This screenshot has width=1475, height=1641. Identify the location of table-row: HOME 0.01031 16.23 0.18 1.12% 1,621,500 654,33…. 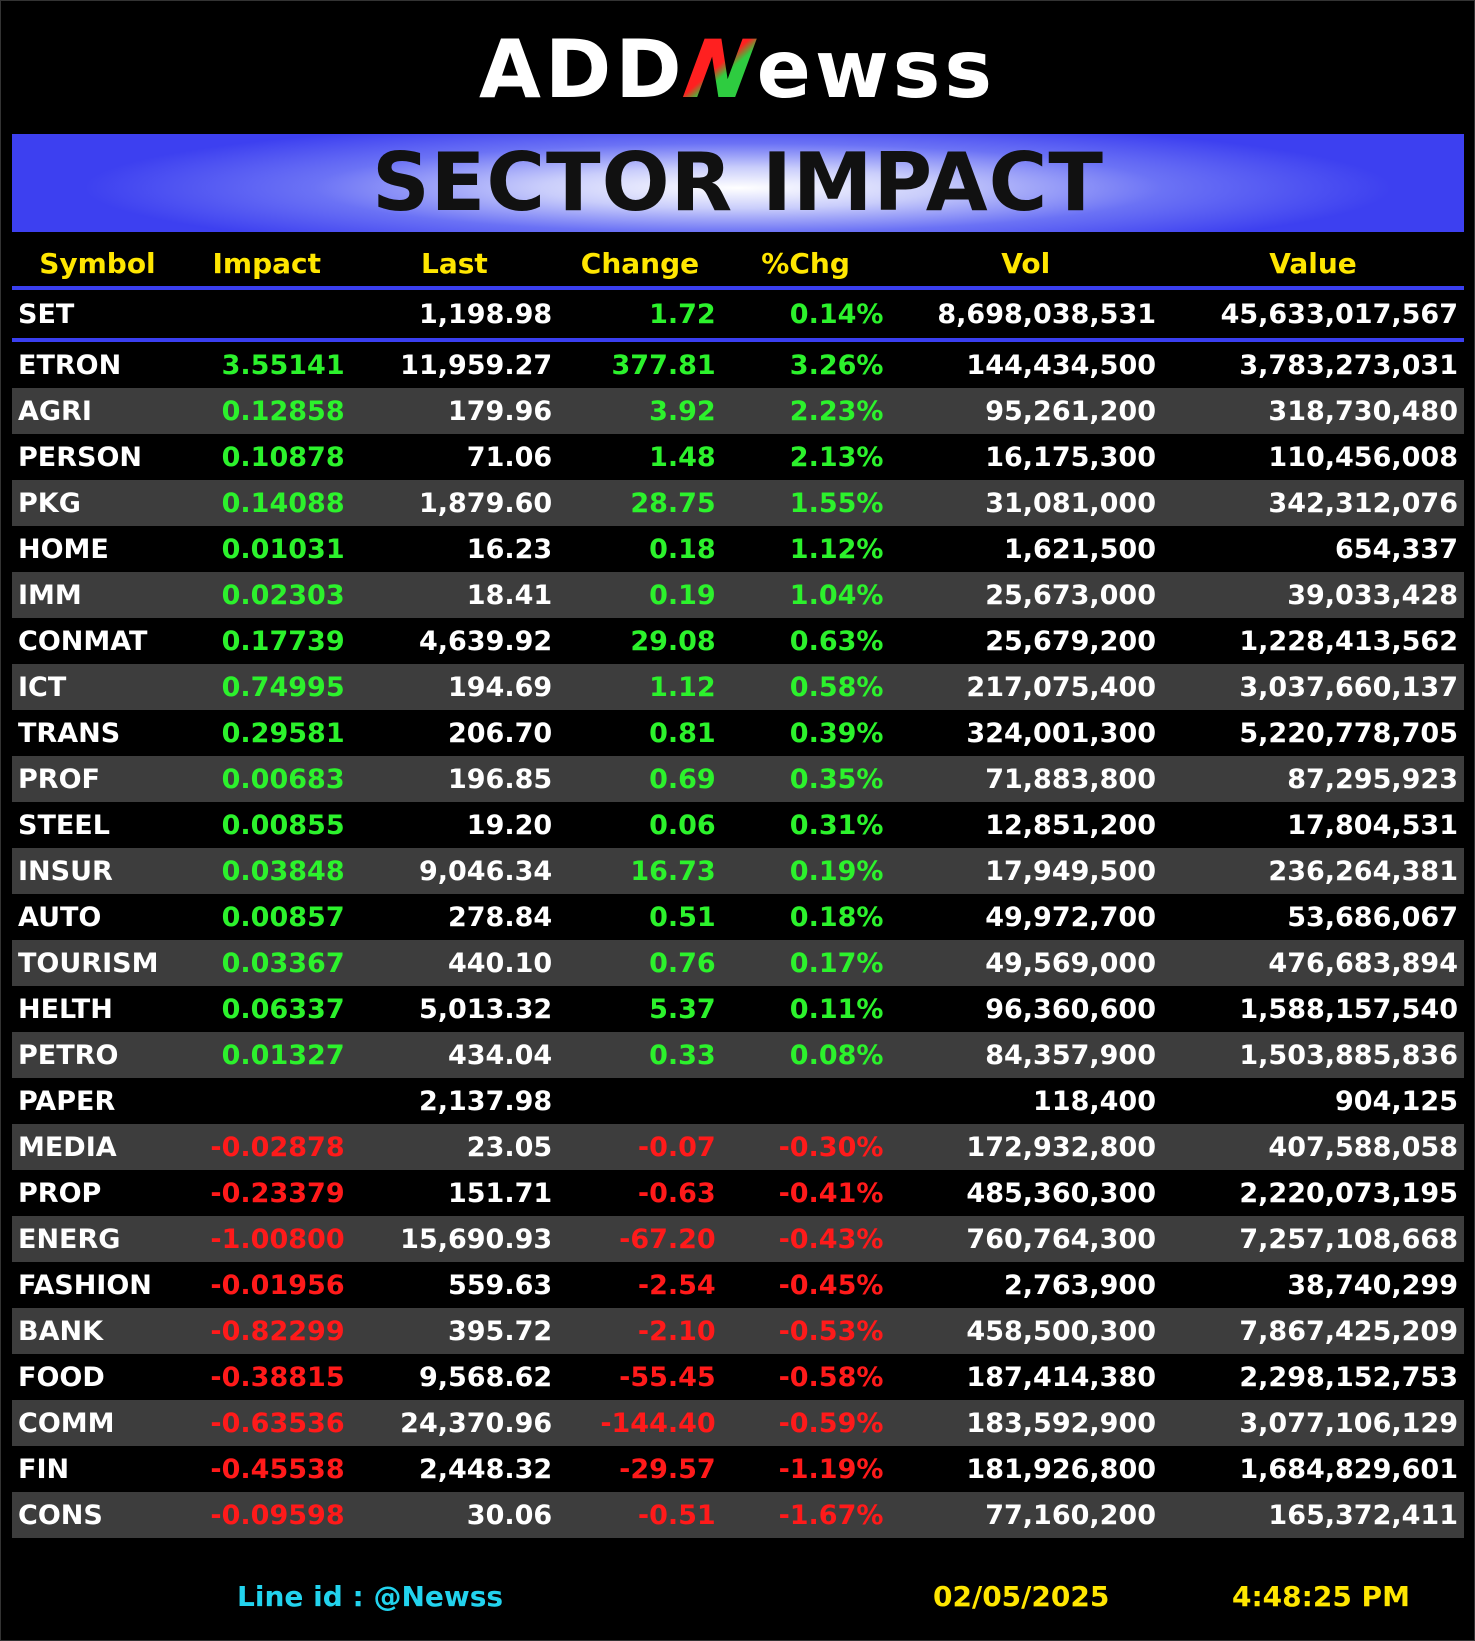
(738, 549).